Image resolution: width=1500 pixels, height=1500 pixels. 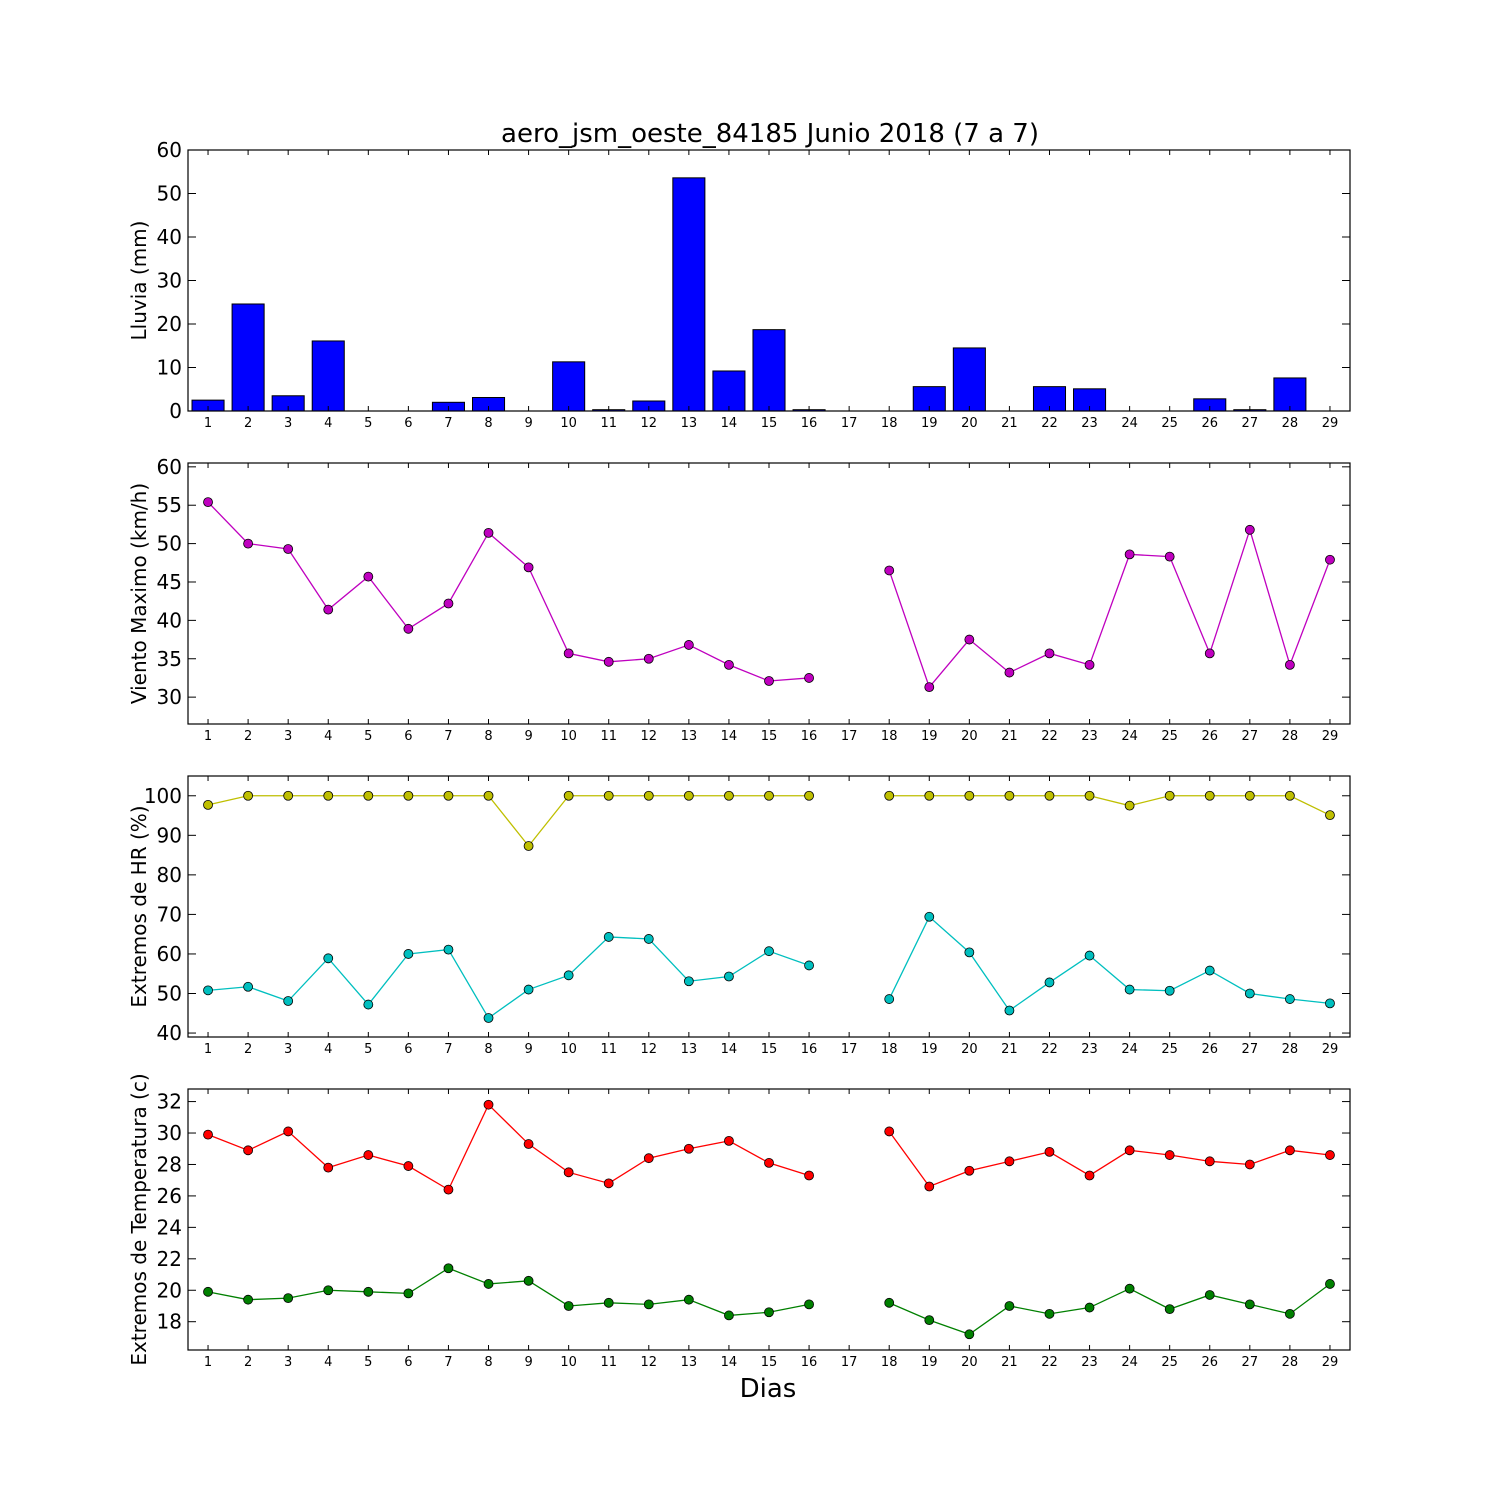 What do you see at coordinates (248, 736) in the screenshot?
I see `x-tick-label: 2` at bounding box center [248, 736].